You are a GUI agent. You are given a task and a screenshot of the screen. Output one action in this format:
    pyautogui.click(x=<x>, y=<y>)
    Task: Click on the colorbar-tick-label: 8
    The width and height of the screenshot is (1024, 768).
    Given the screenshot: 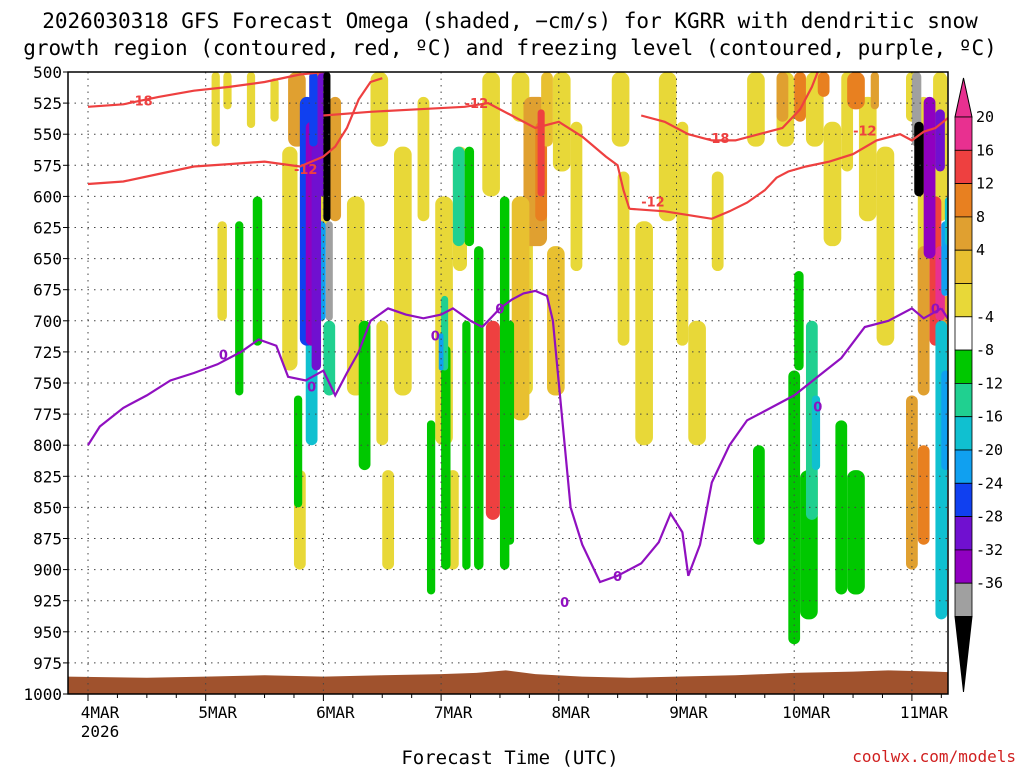 What is the action you would take?
    pyautogui.click(x=980, y=217)
    